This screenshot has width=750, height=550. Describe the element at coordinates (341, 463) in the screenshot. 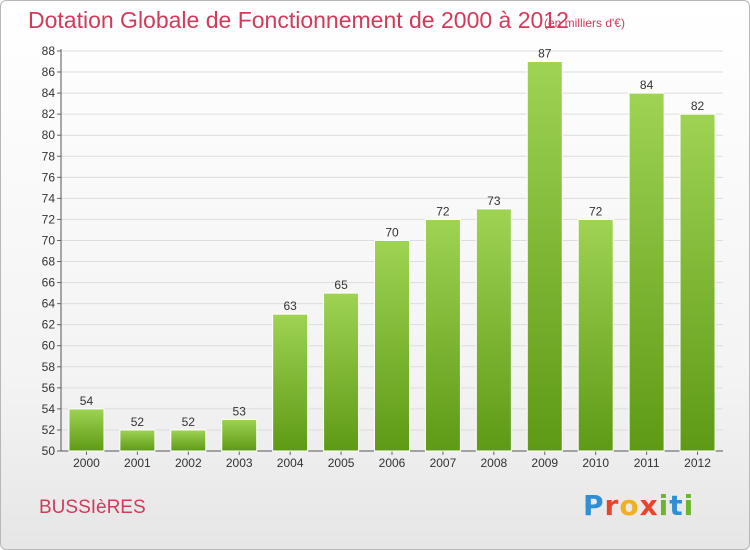

I see `x-tick-label-2005: 2005` at that location.